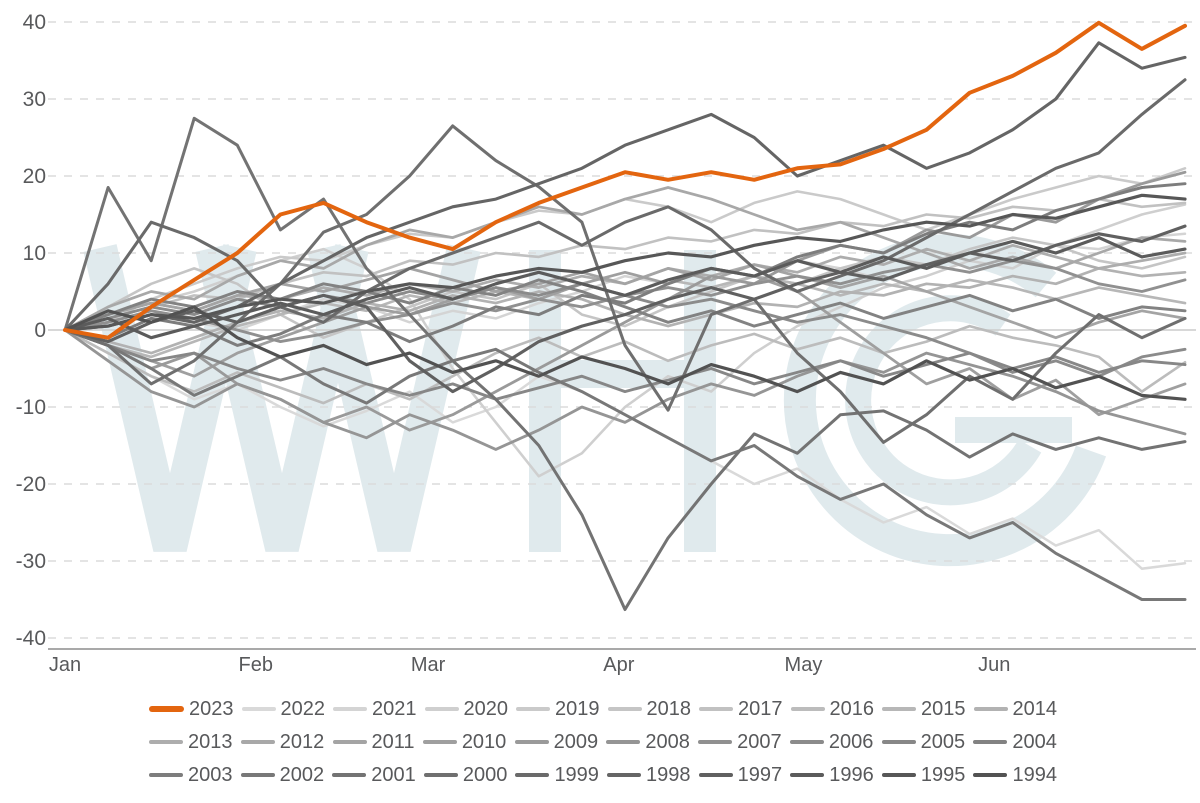  Describe the element at coordinates (943, 741) in the screenshot. I see `legend-item-label: 2005` at that location.